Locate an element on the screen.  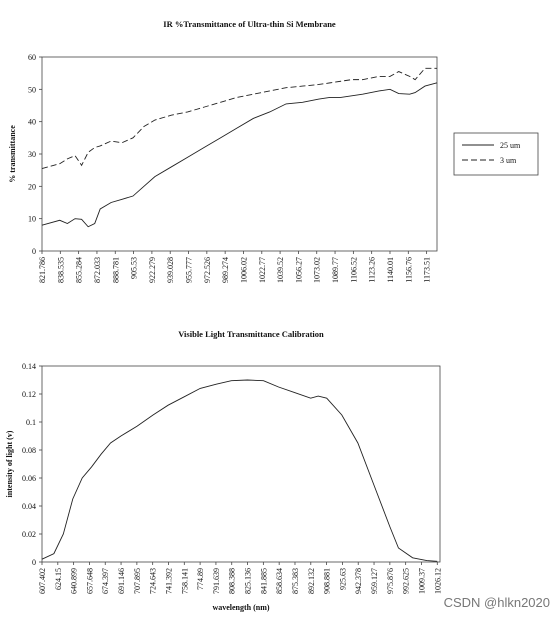
x-tick-label: 607.402 is located at coordinates (42, 581).